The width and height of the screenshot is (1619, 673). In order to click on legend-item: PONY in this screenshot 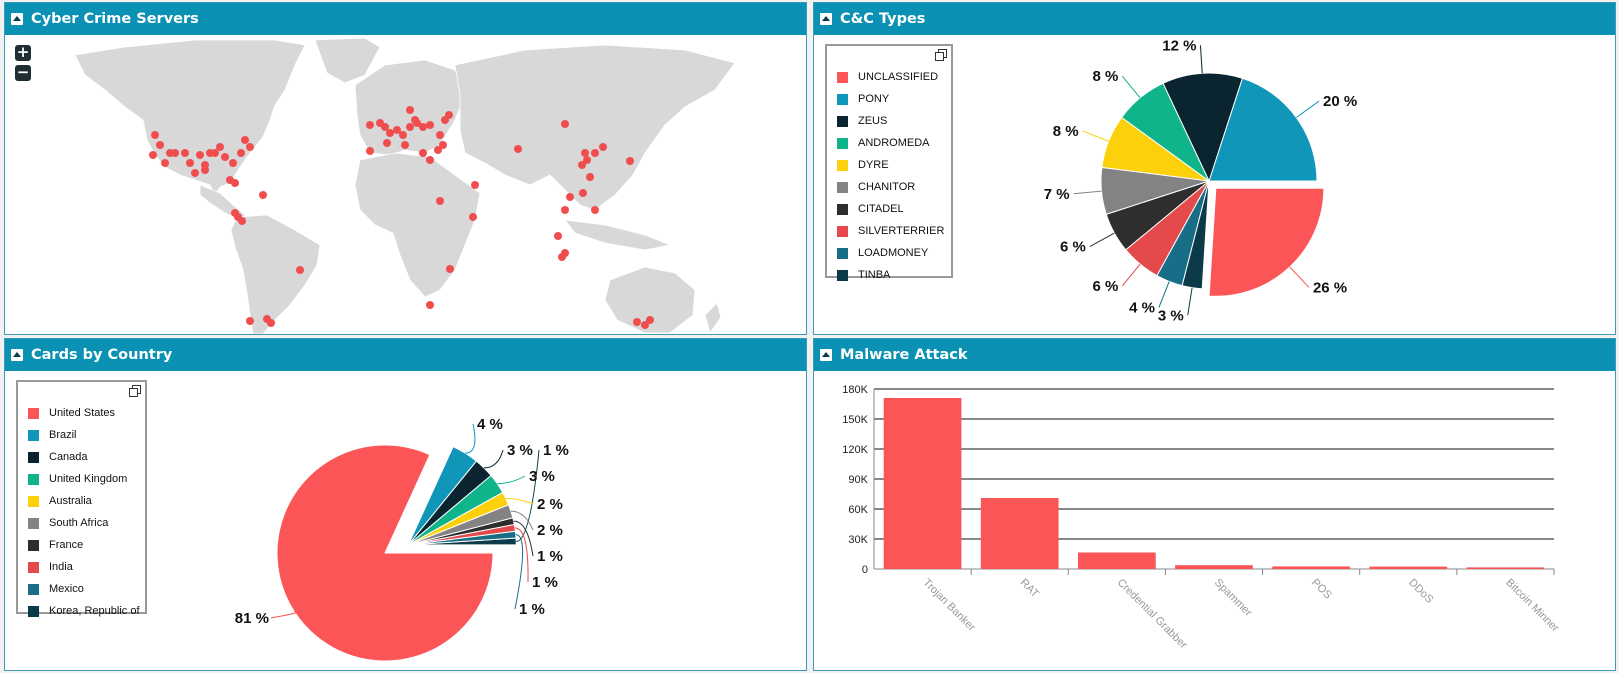, I will do `click(894, 99)`.